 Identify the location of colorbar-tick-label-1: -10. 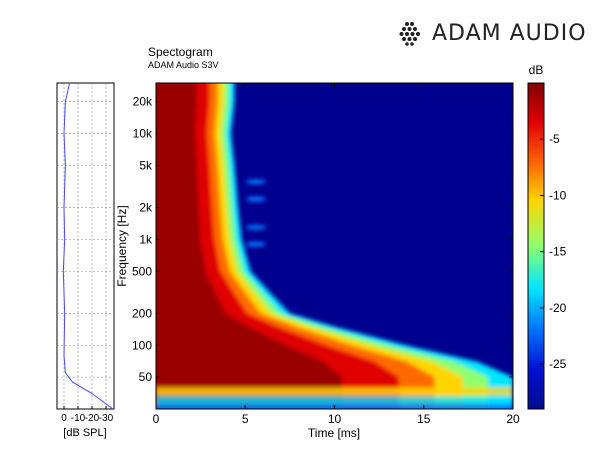
(558, 195).